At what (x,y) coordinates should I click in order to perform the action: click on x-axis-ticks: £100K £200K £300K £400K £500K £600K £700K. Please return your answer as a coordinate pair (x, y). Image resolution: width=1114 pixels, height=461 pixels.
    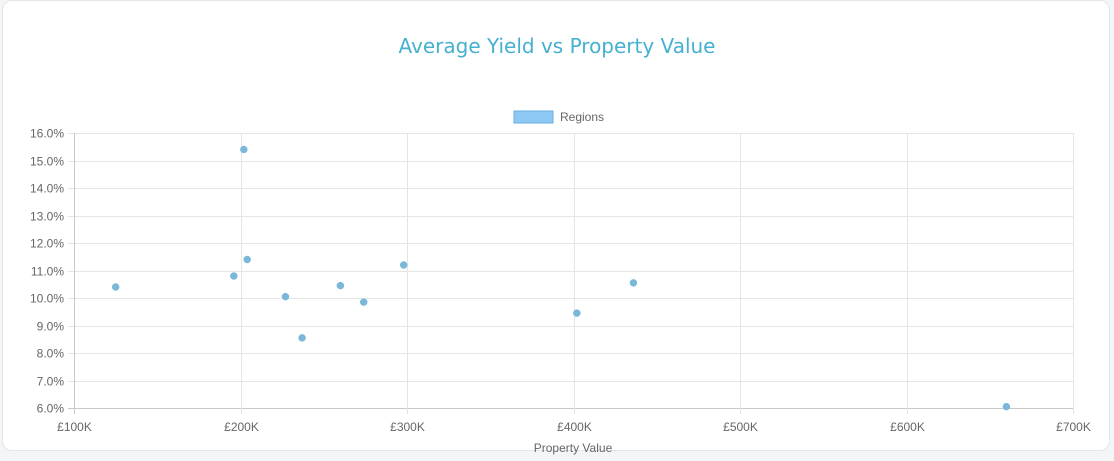
    Looking at the image, I should click on (574, 427).